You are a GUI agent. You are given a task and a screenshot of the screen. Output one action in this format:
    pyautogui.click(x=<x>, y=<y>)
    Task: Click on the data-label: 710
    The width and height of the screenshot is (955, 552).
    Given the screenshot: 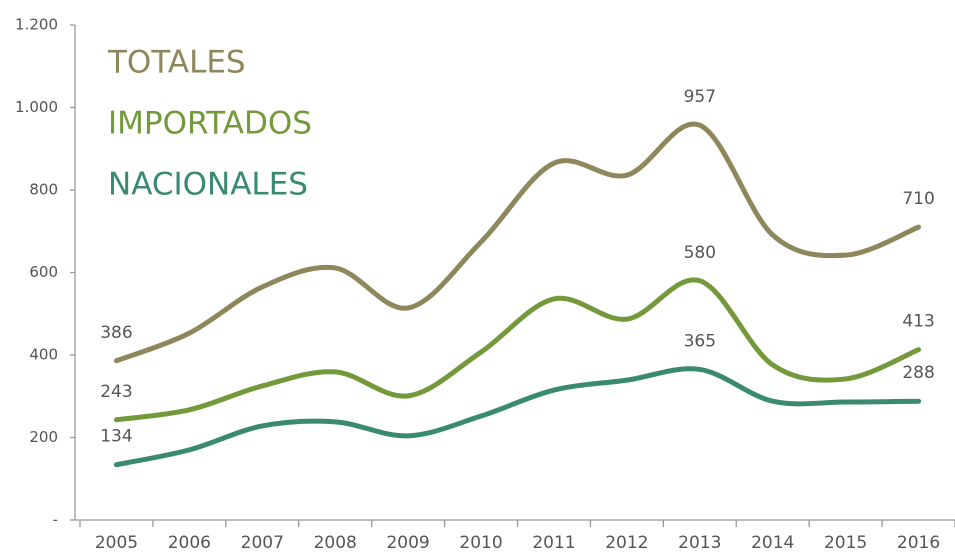 What is the action you would take?
    pyautogui.click(x=918, y=199)
    